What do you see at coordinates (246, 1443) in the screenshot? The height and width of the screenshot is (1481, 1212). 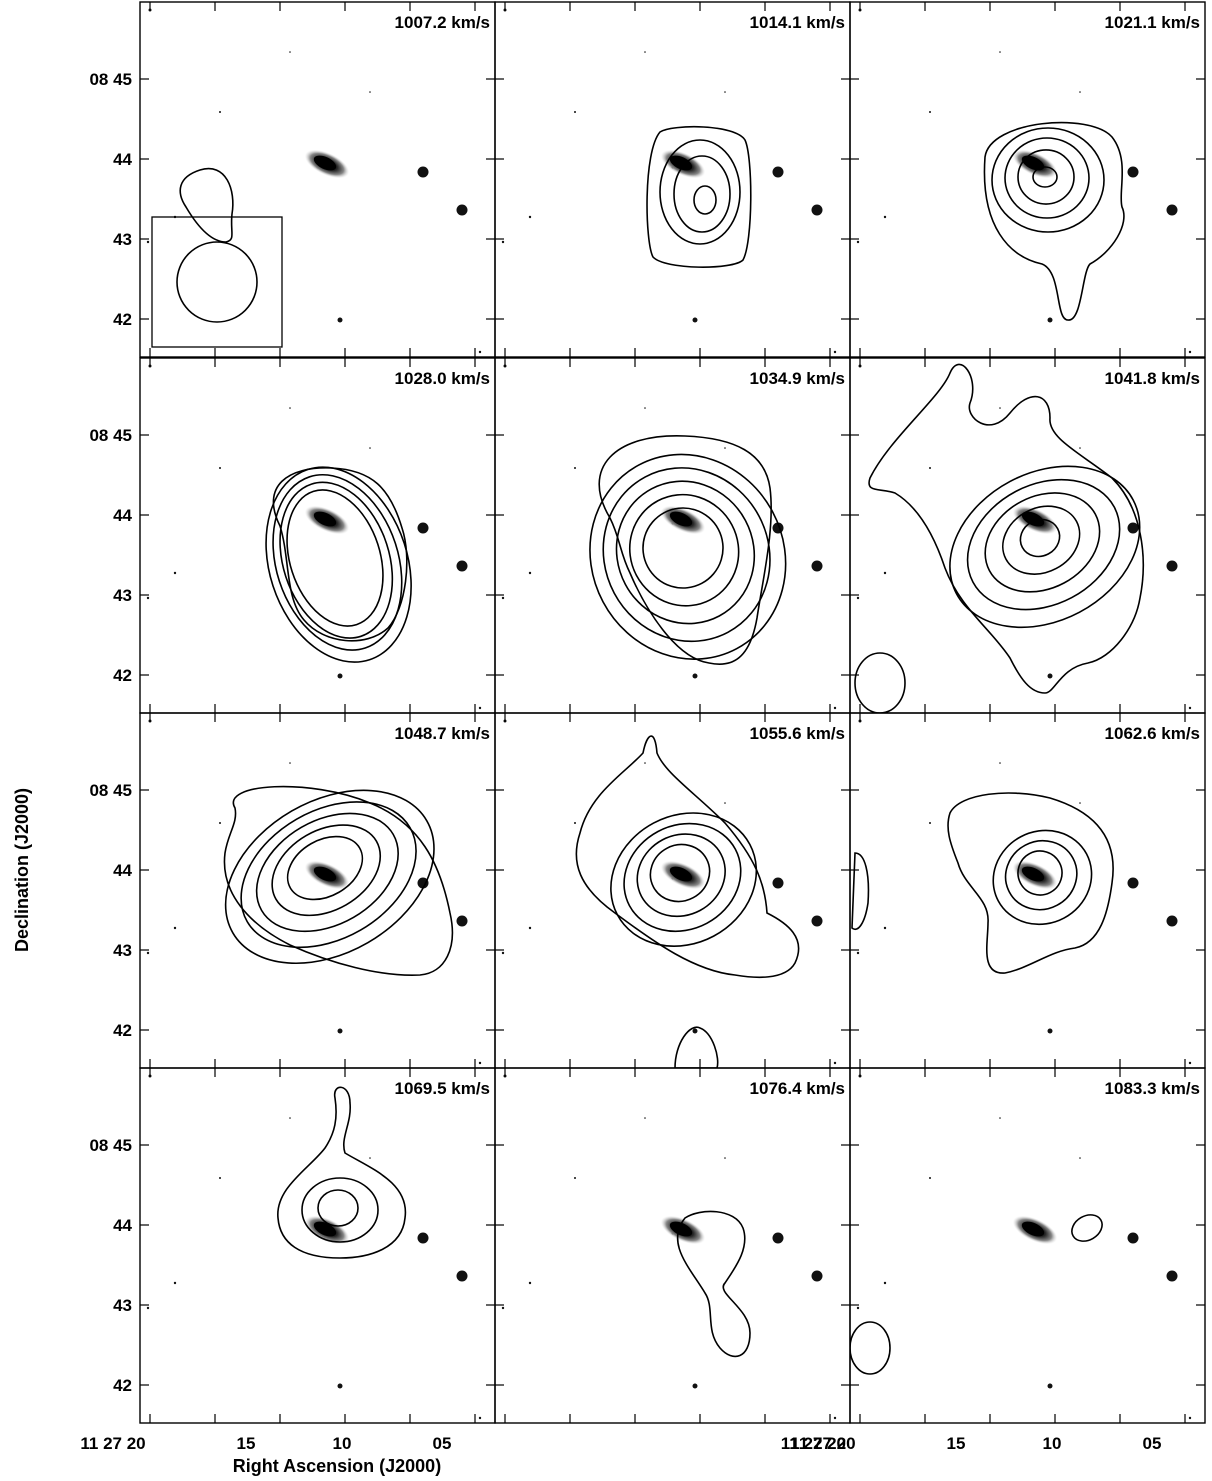 I see `x-tick-label: 15` at bounding box center [246, 1443].